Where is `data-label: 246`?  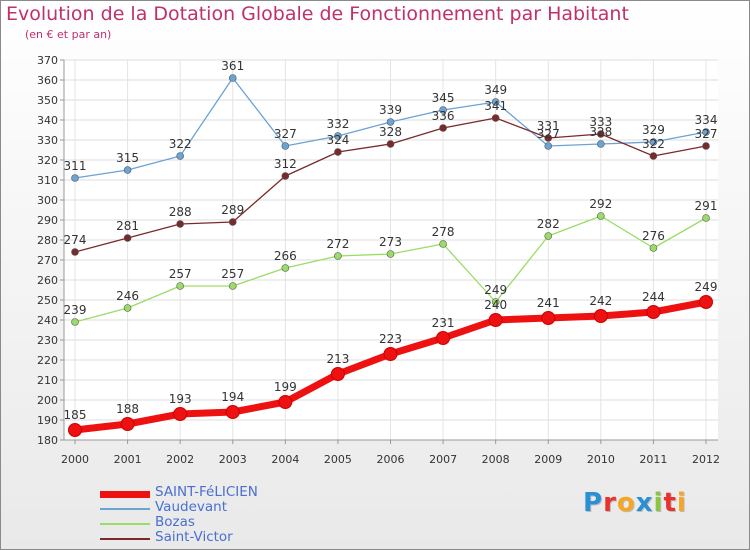 data-label: 246 is located at coordinates (127, 296).